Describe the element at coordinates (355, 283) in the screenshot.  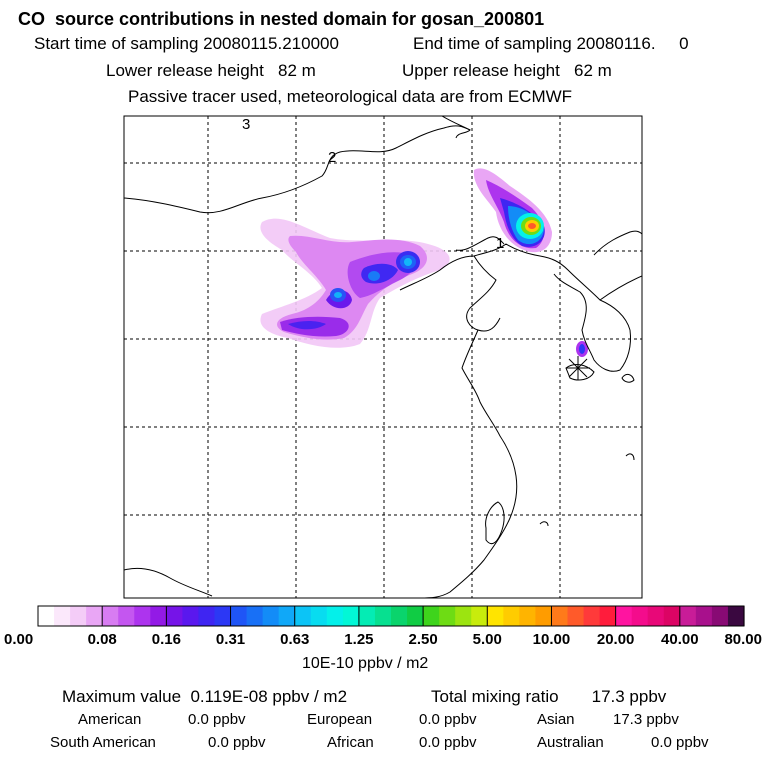
I see `plume-inland` at that location.